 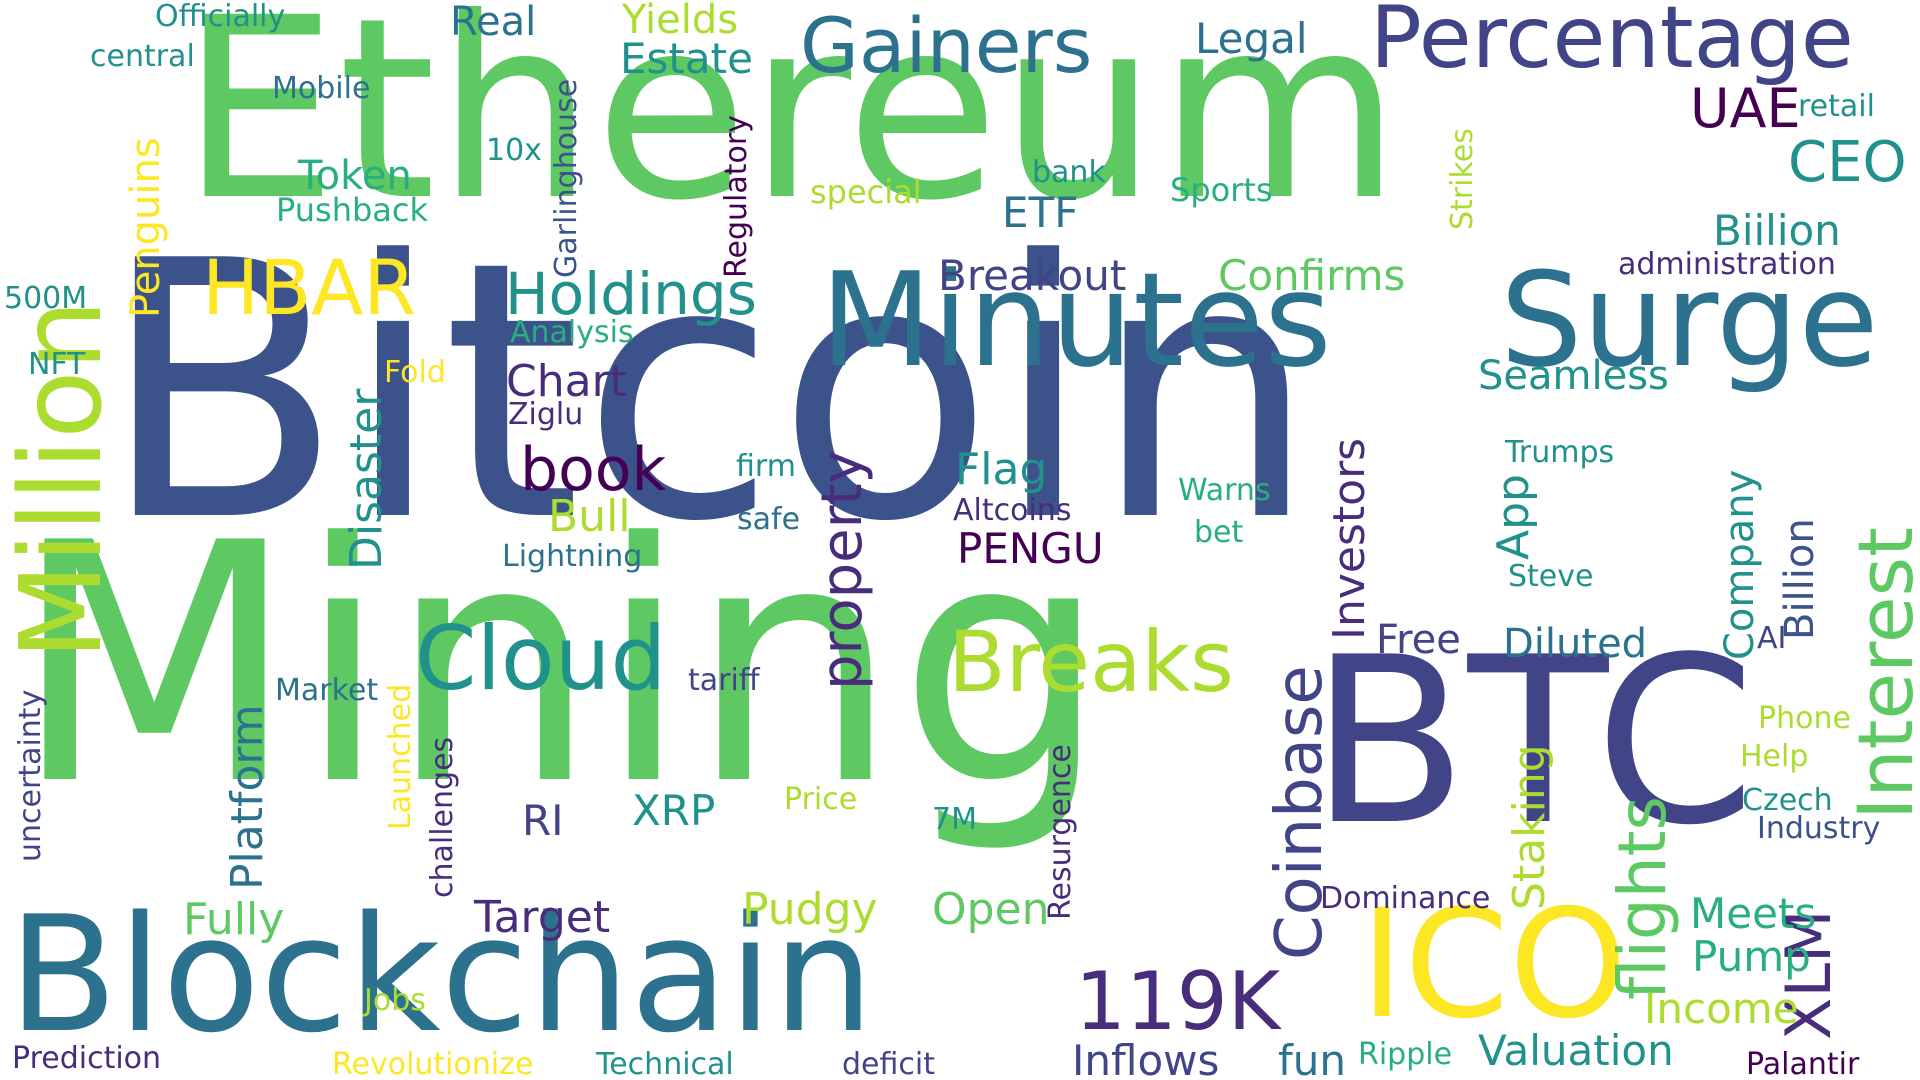 What do you see at coordinates (1405, 898) in the screenshot?
I see `word-dominance: Dominance` at bounding box center [1405, 898].